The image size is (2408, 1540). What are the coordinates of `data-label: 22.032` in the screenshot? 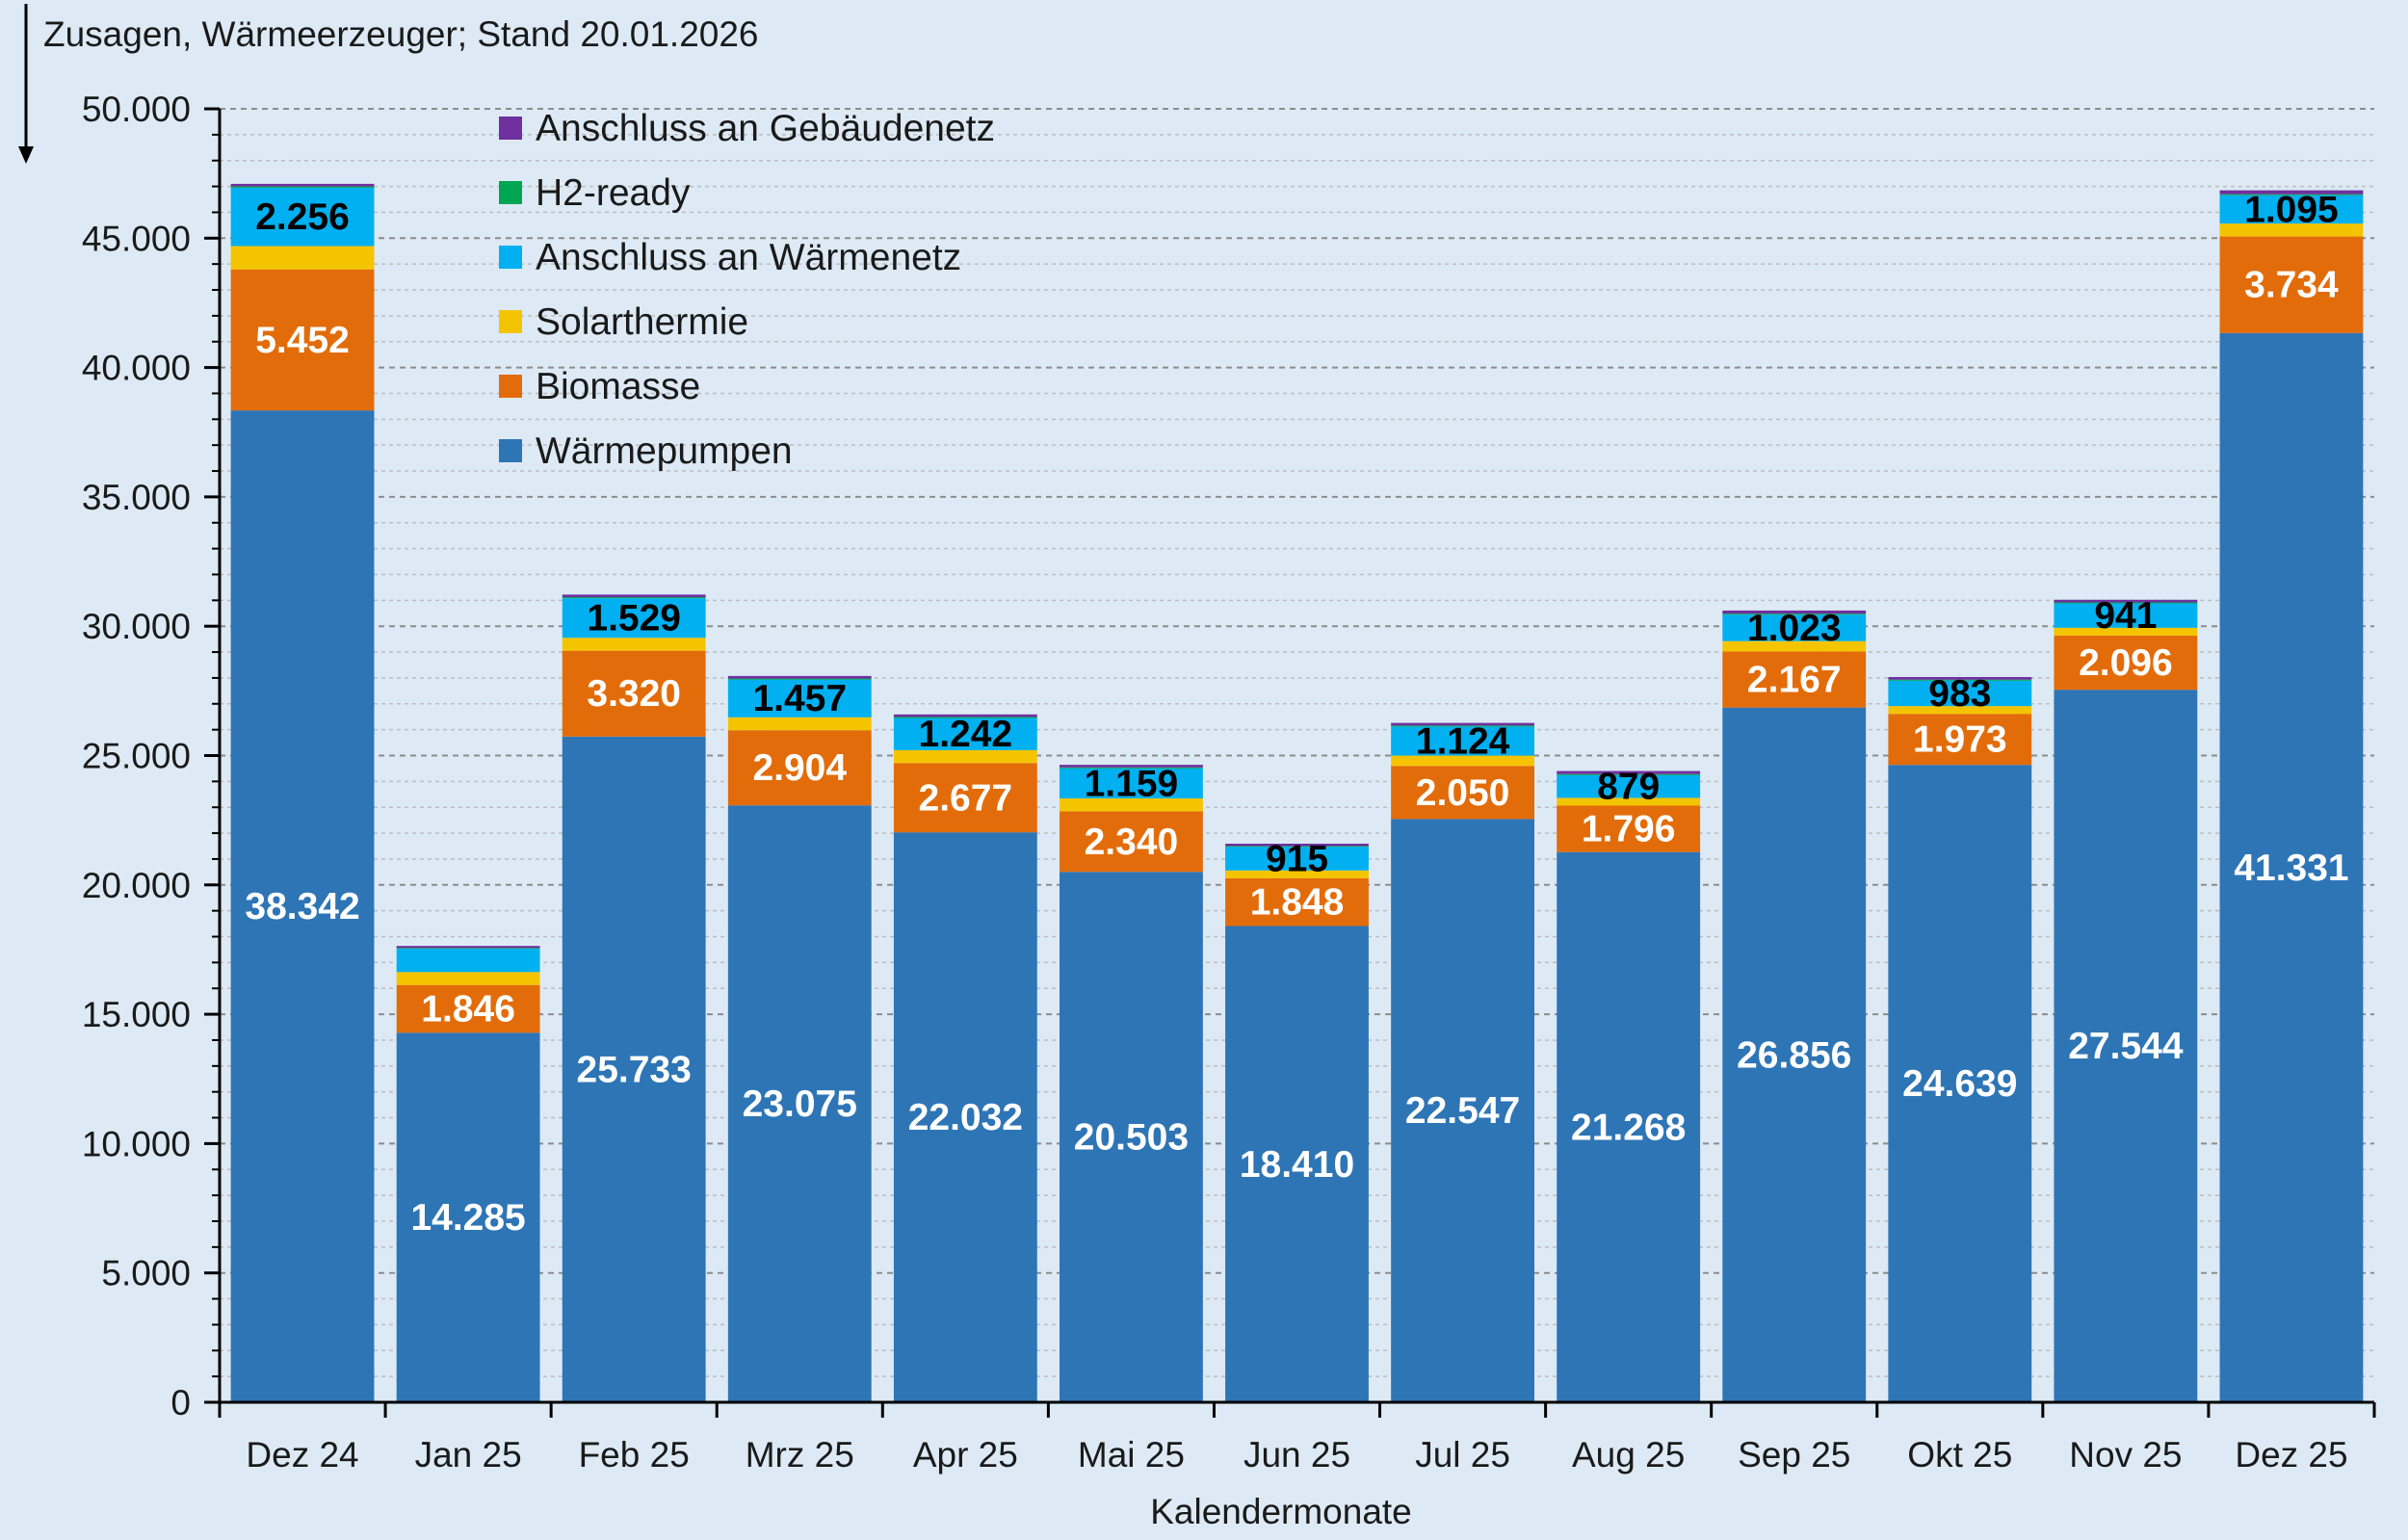 It's located at (965, 1117).